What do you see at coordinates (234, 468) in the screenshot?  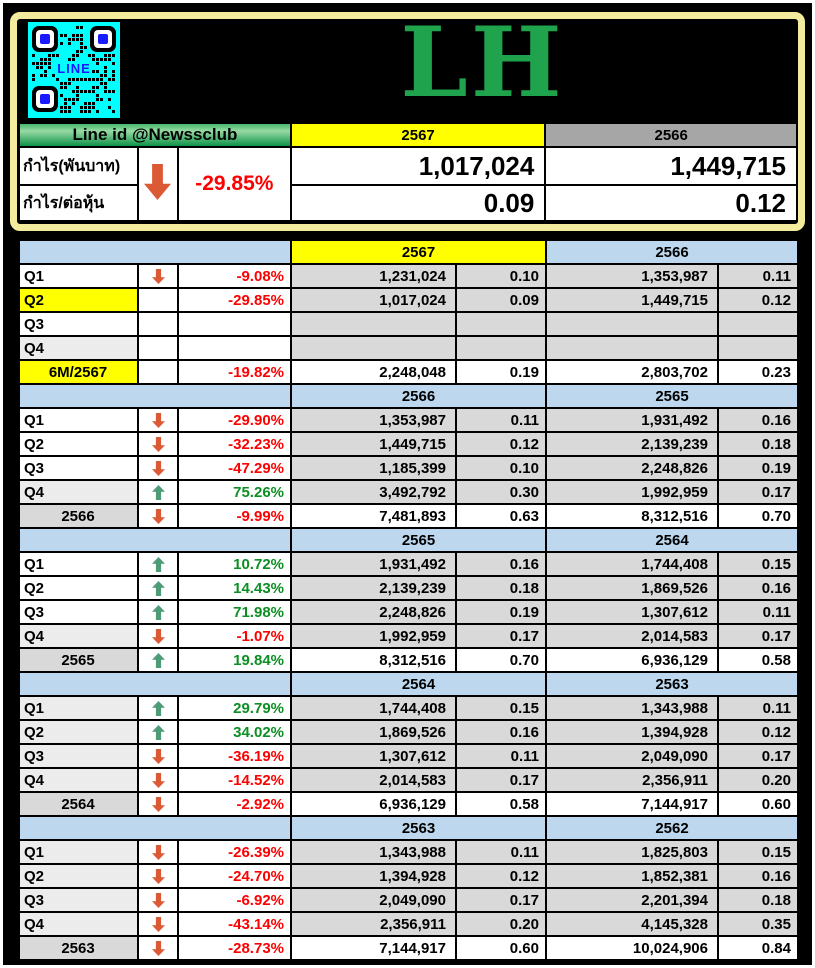 I see `pct-change: -47.29%` at bounding box center [234, 468].